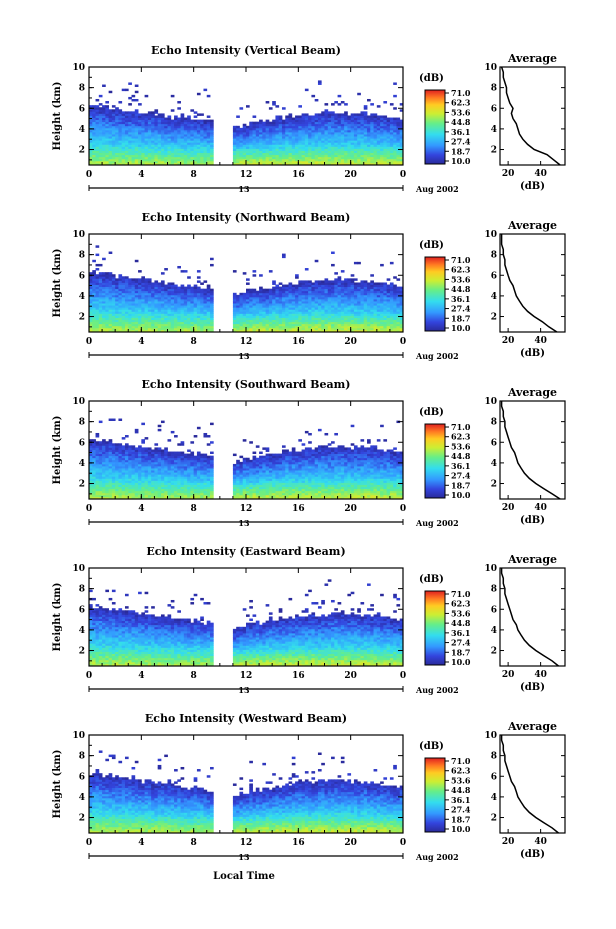  I want to click on panel-title: Echo Intensity (Northward Beam), so click(246, 217).